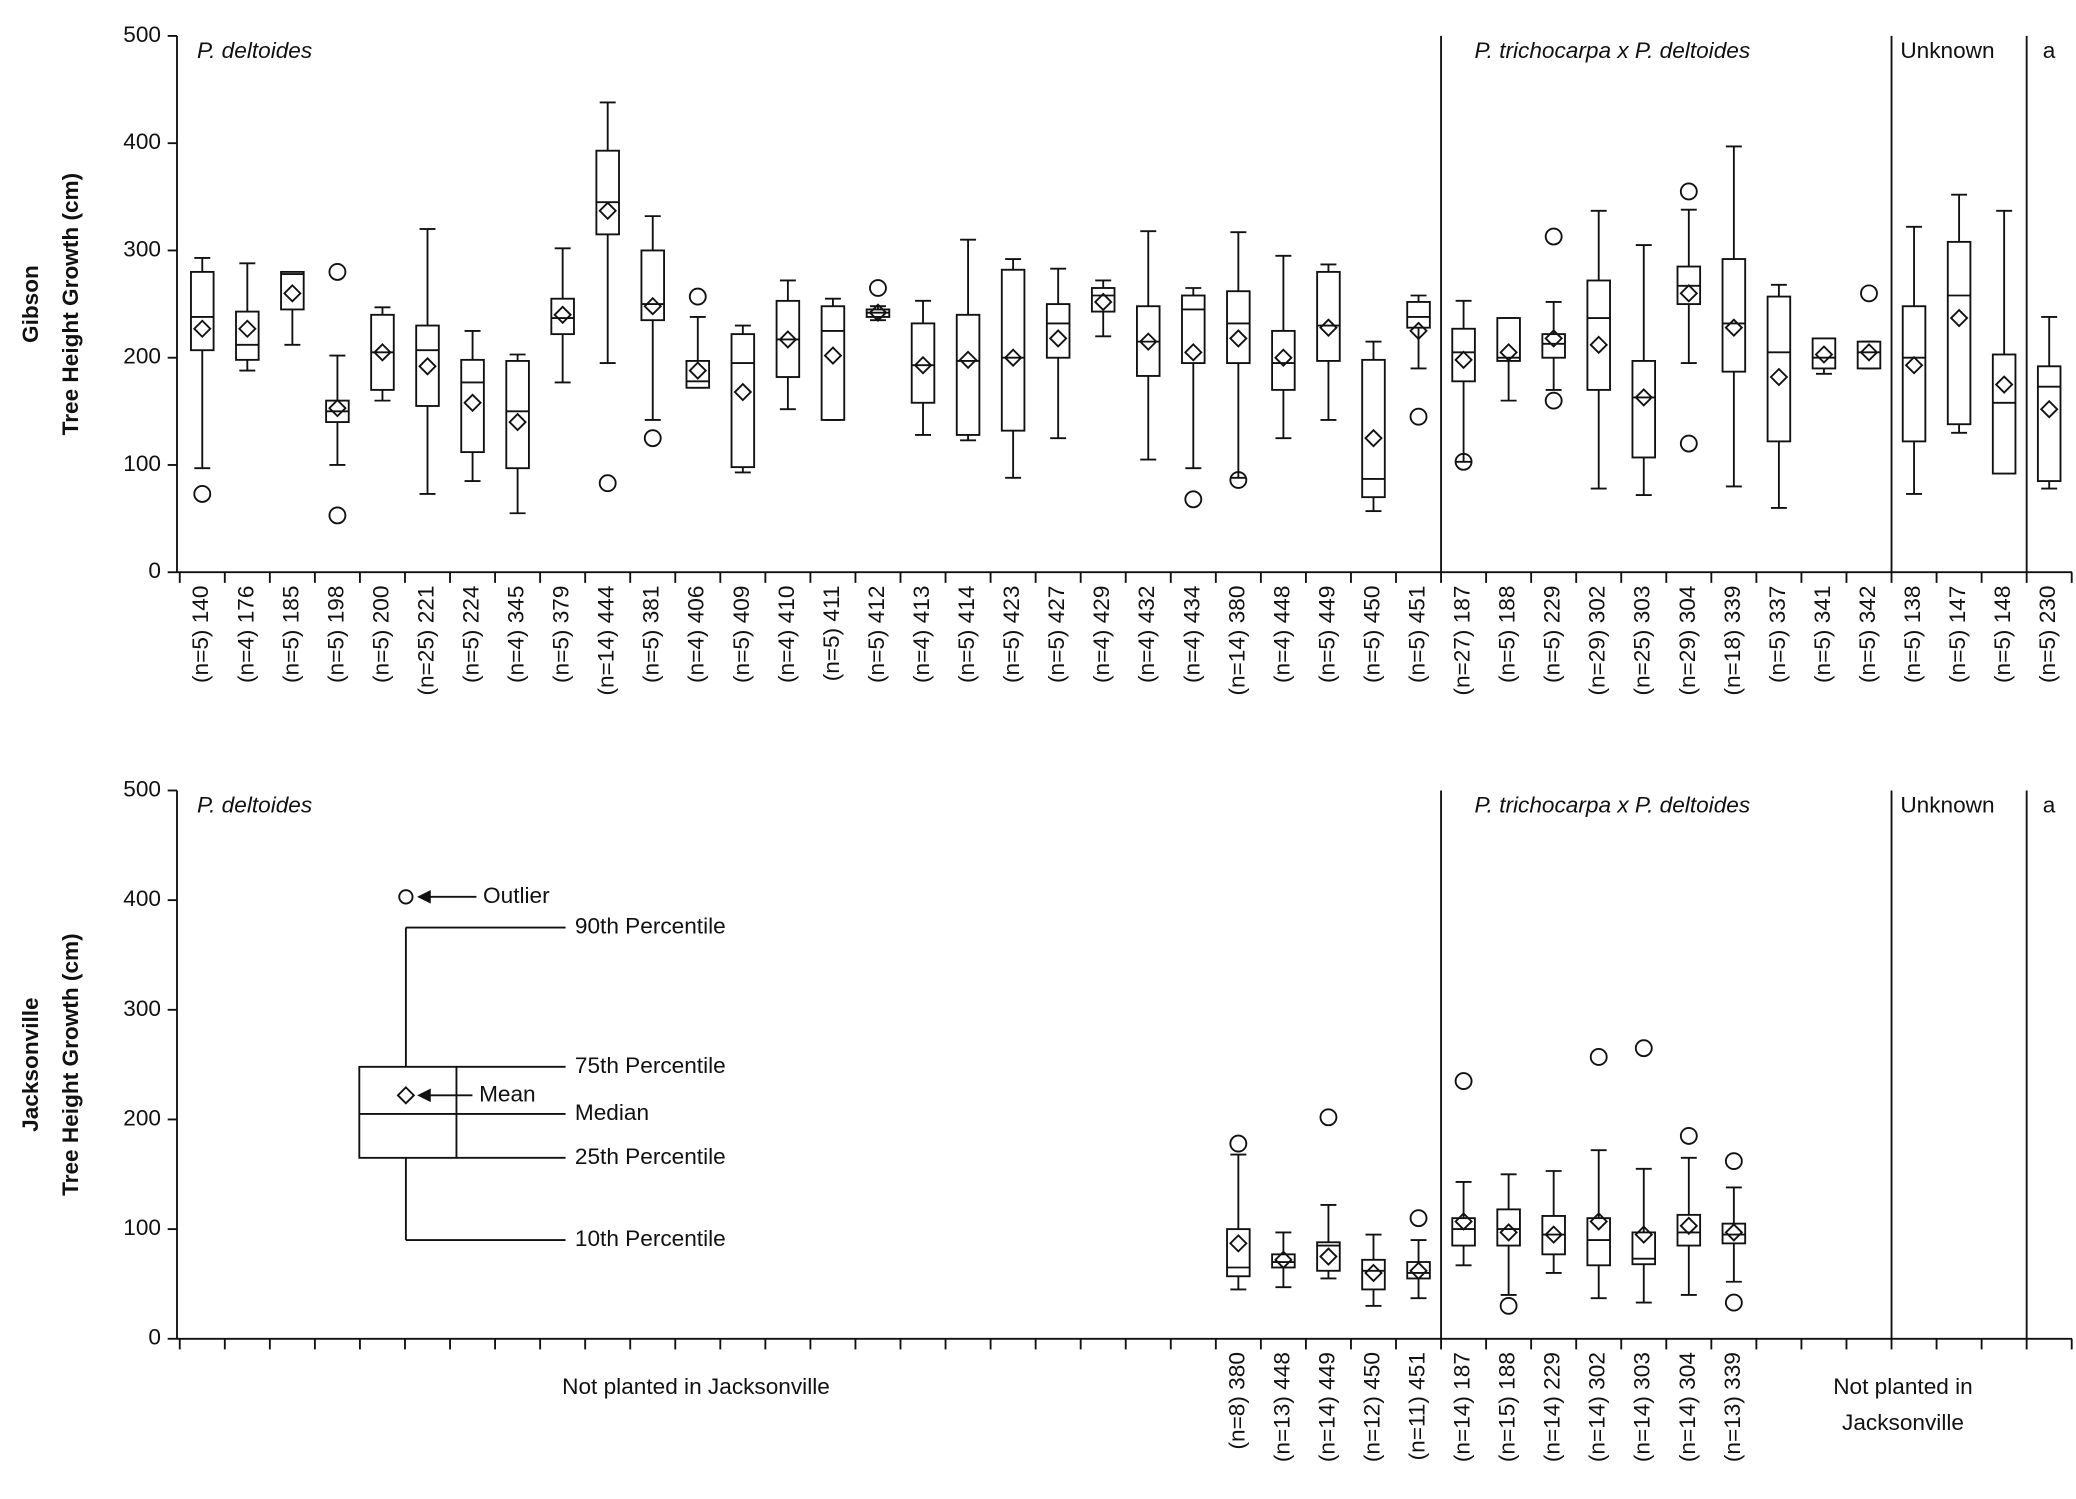  I want to click on x-tick-label: (n=5) 411, so click(831, 634).